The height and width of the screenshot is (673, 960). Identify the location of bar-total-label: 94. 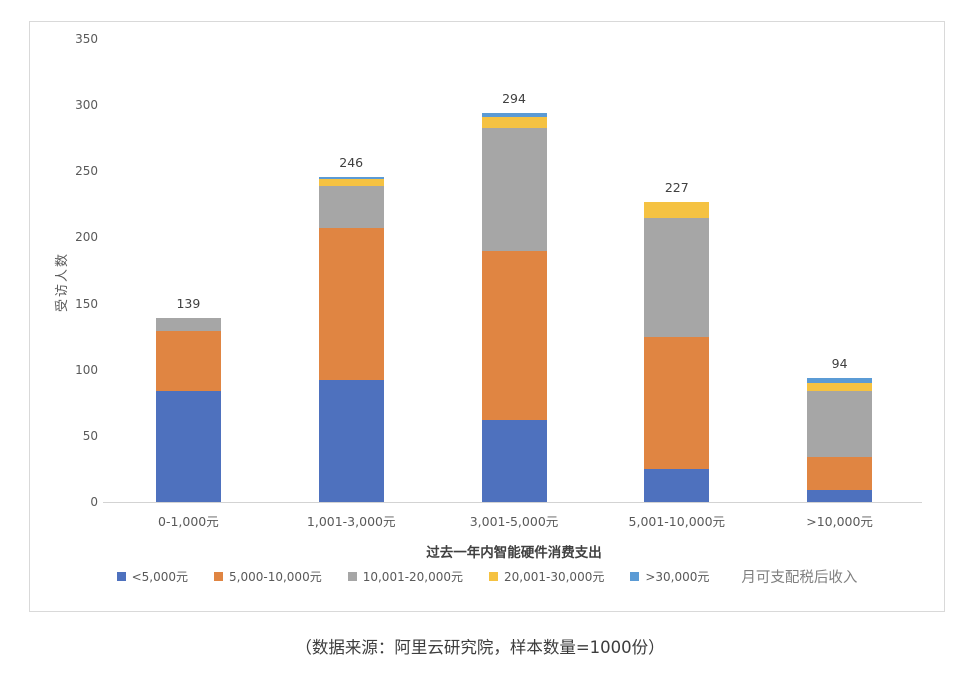
(839, 363).